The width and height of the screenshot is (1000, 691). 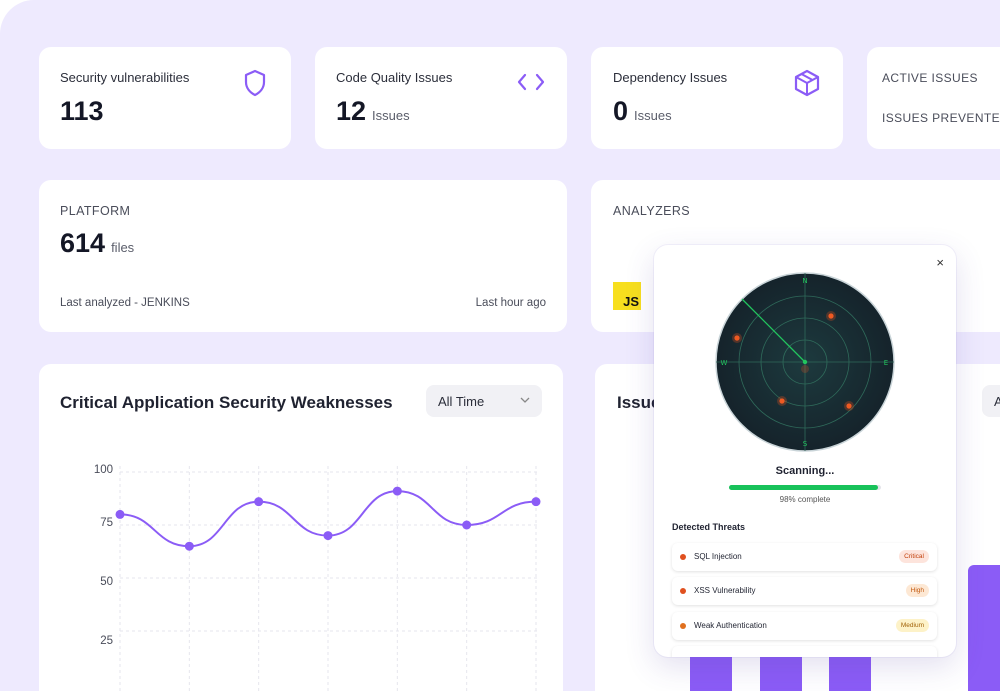 What do you see at coordinates (510, 303) in the screenshot?
I see `last-analyzed-time: Last hour ago` at bounding box center [510, 303].